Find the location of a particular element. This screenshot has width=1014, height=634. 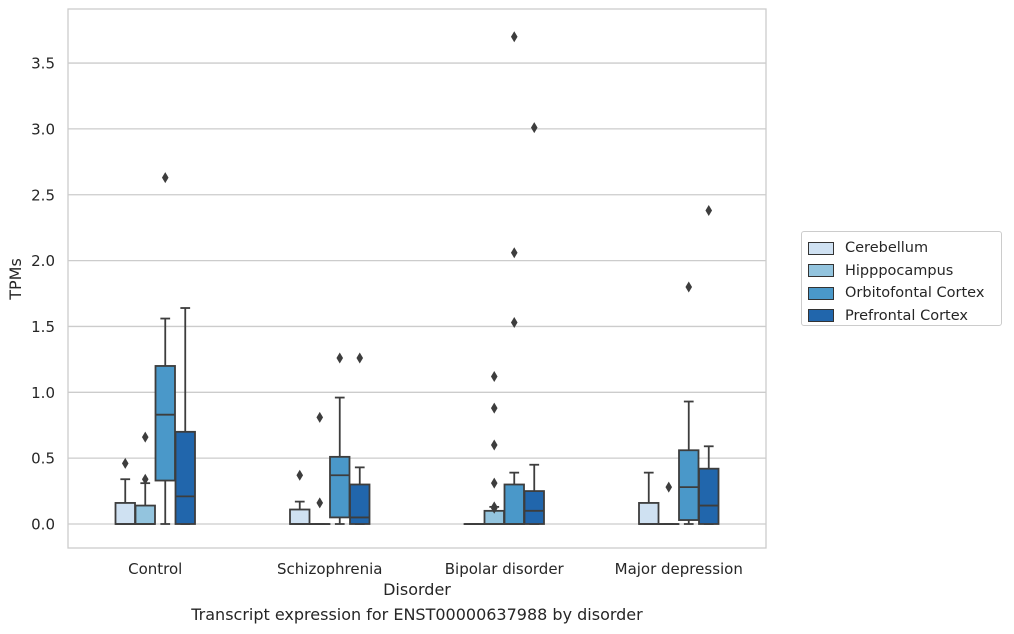

legend-label: Hipppocampus is located at coordinates (899, 270).